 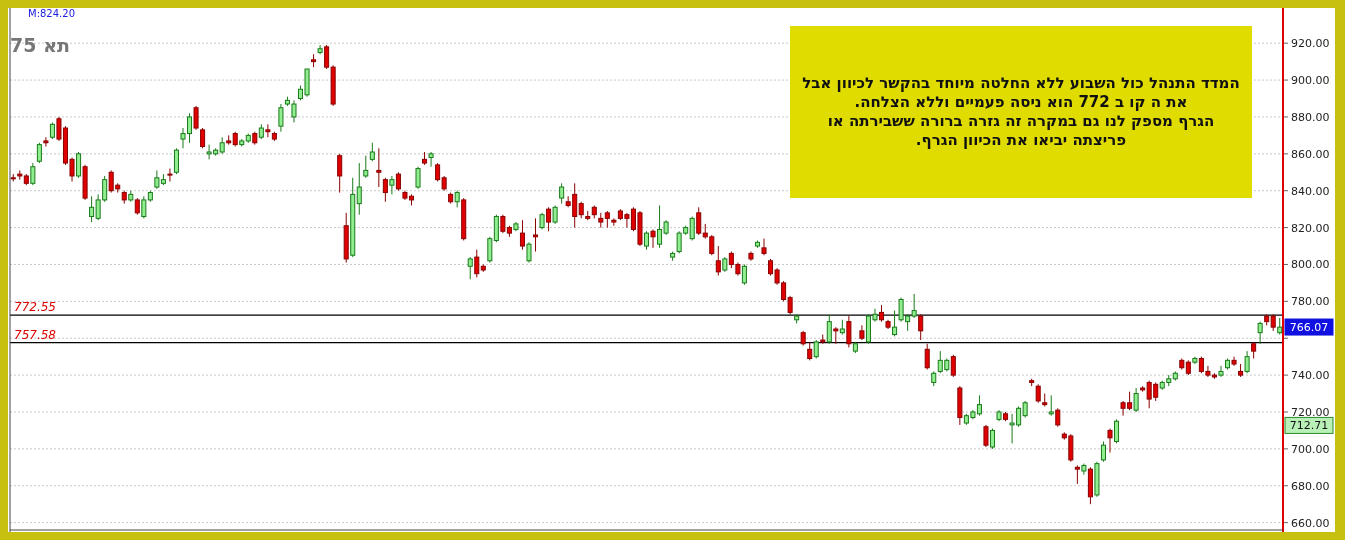 What do you see at coordinates (51, 13) in the screenshot?
I see `annotation: M:824.20` at bounding box center [51, 13].